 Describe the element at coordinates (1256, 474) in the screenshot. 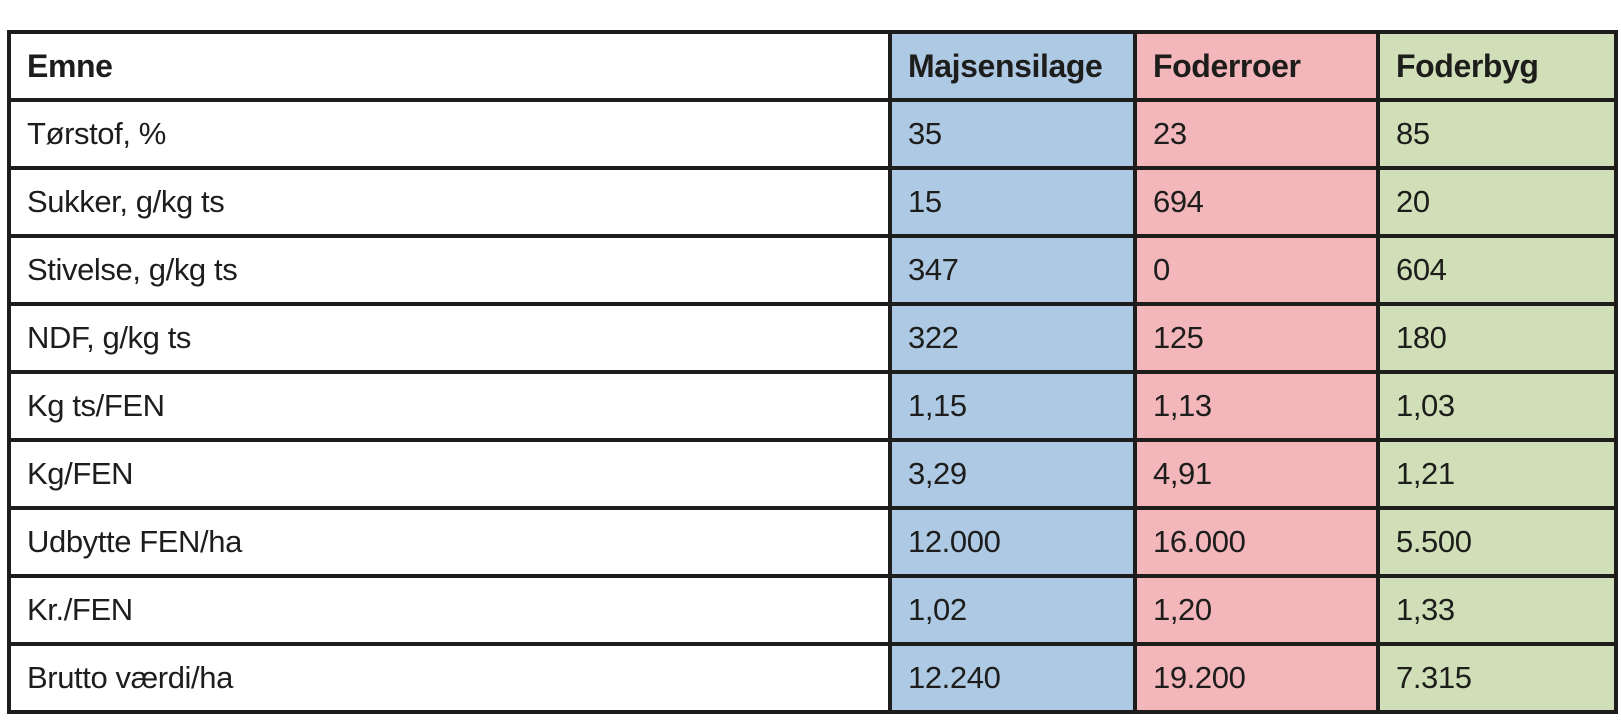

I see `value-cell: 4,91` at that location.